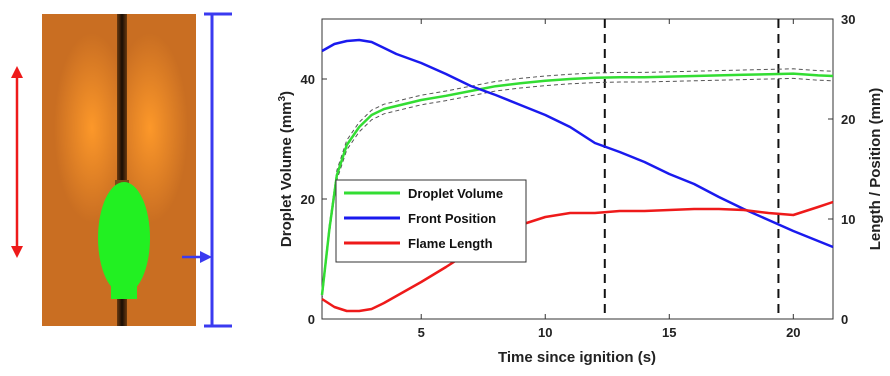  I want to click on flame-length-arrow, so click(17, 162).